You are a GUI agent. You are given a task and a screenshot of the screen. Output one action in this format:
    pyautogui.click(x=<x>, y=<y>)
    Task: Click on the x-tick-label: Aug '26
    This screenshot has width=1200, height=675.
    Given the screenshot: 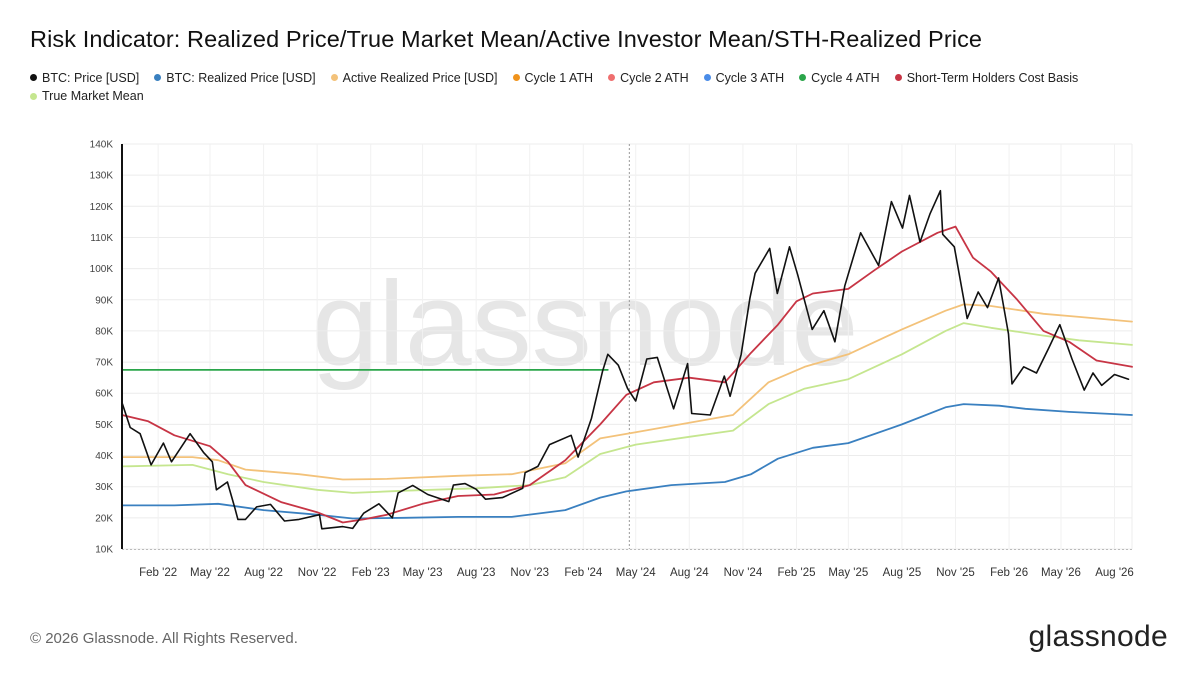 What is the action you would take?
    pyautogui.click(x=1114, y=573)
    